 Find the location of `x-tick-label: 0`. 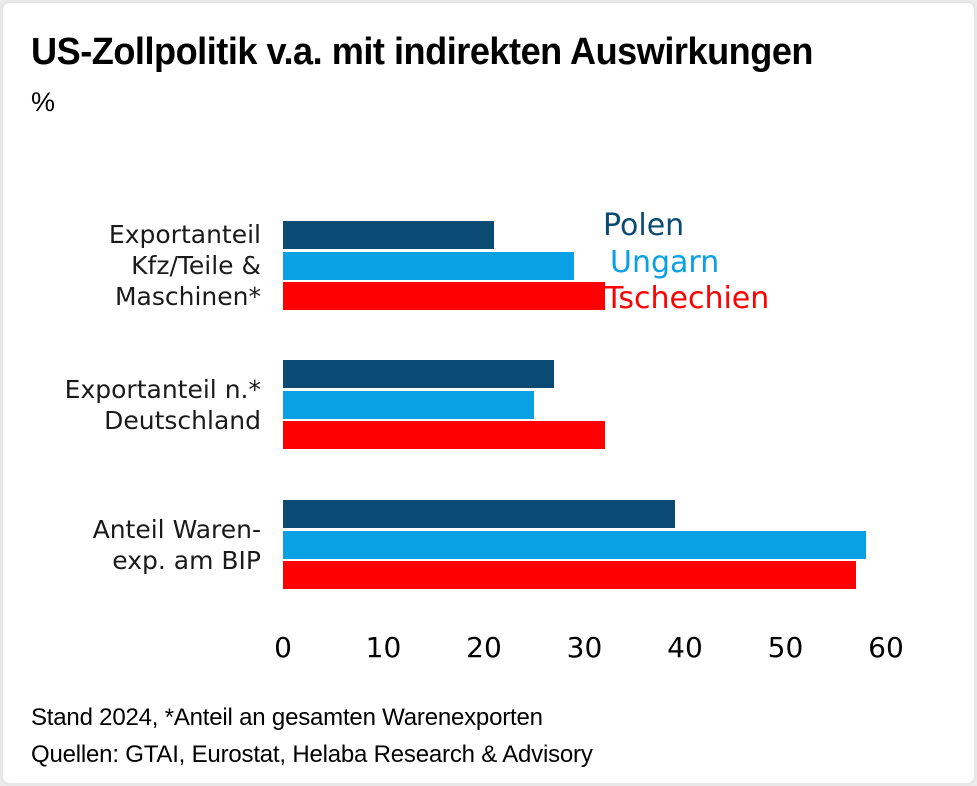

x-tick-label: 0 is located at coordinates (283, 647).